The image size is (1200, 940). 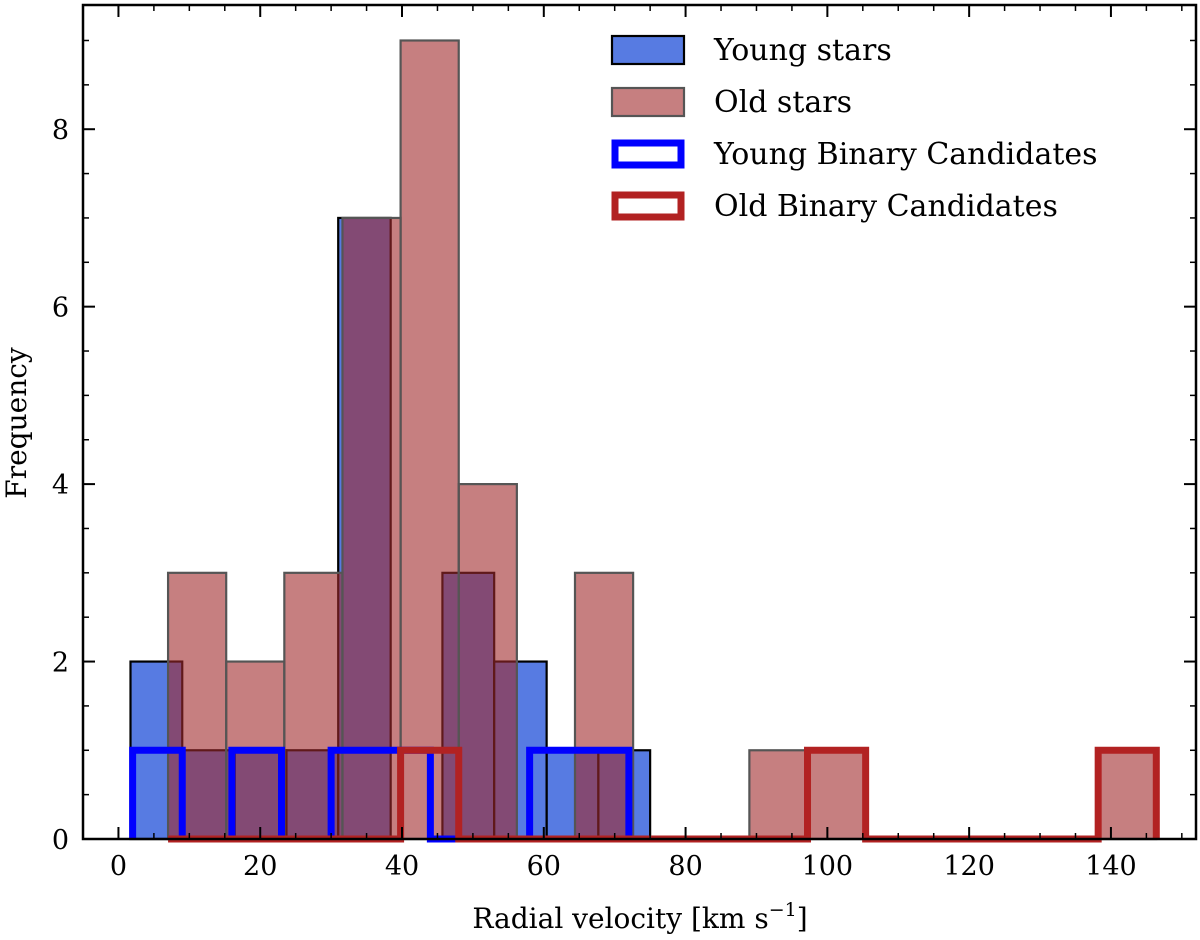 What do you see at coordinates (118, 866) in the screenshot?
I see `x-tick-label: 0` at bounding box center [118, 866].